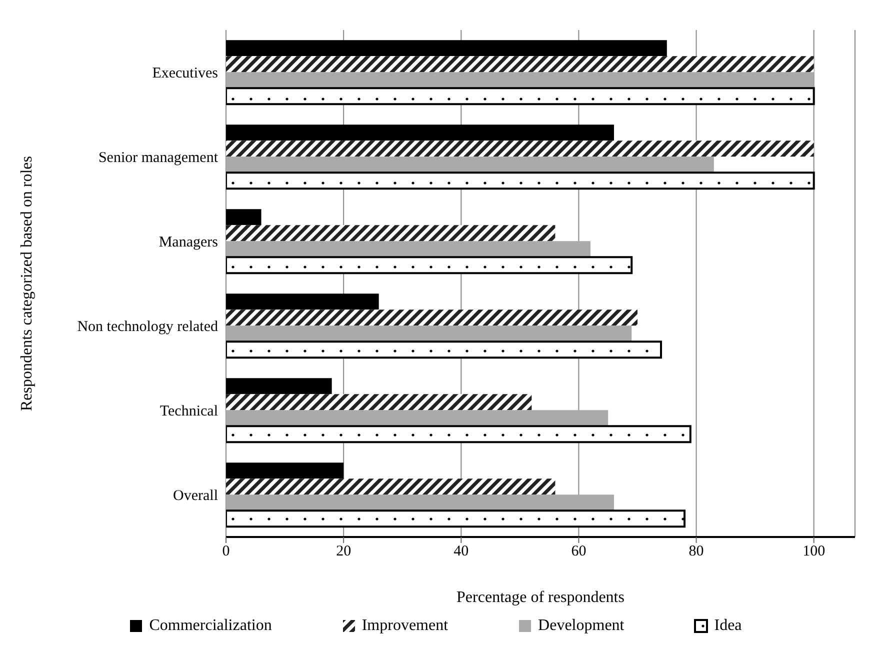 This screenshot has width=873, height=653. What do you see at coordinates (27, 284) in the screenshot?
I see `y-axis-title: Respondents categorized based on roles` at bounding box center [27, 284].